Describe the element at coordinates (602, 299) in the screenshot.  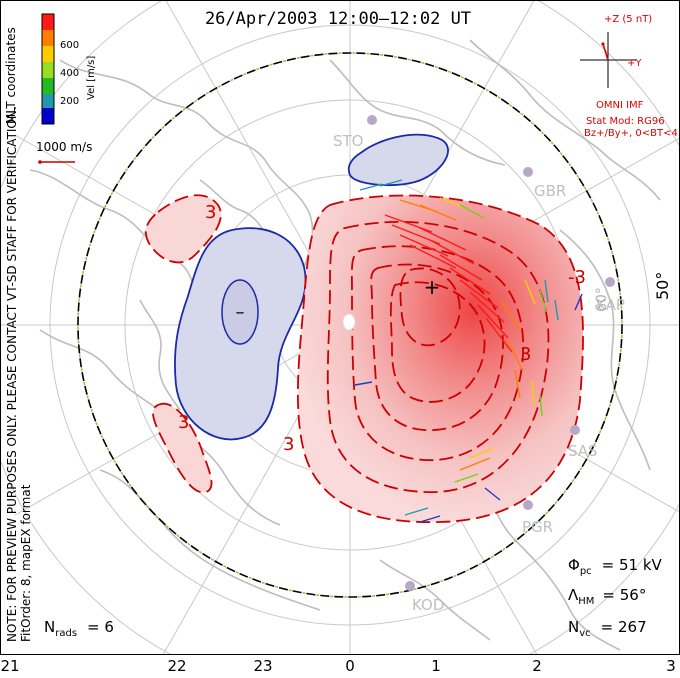
I see `latitude-label-60: 60°` at that location.